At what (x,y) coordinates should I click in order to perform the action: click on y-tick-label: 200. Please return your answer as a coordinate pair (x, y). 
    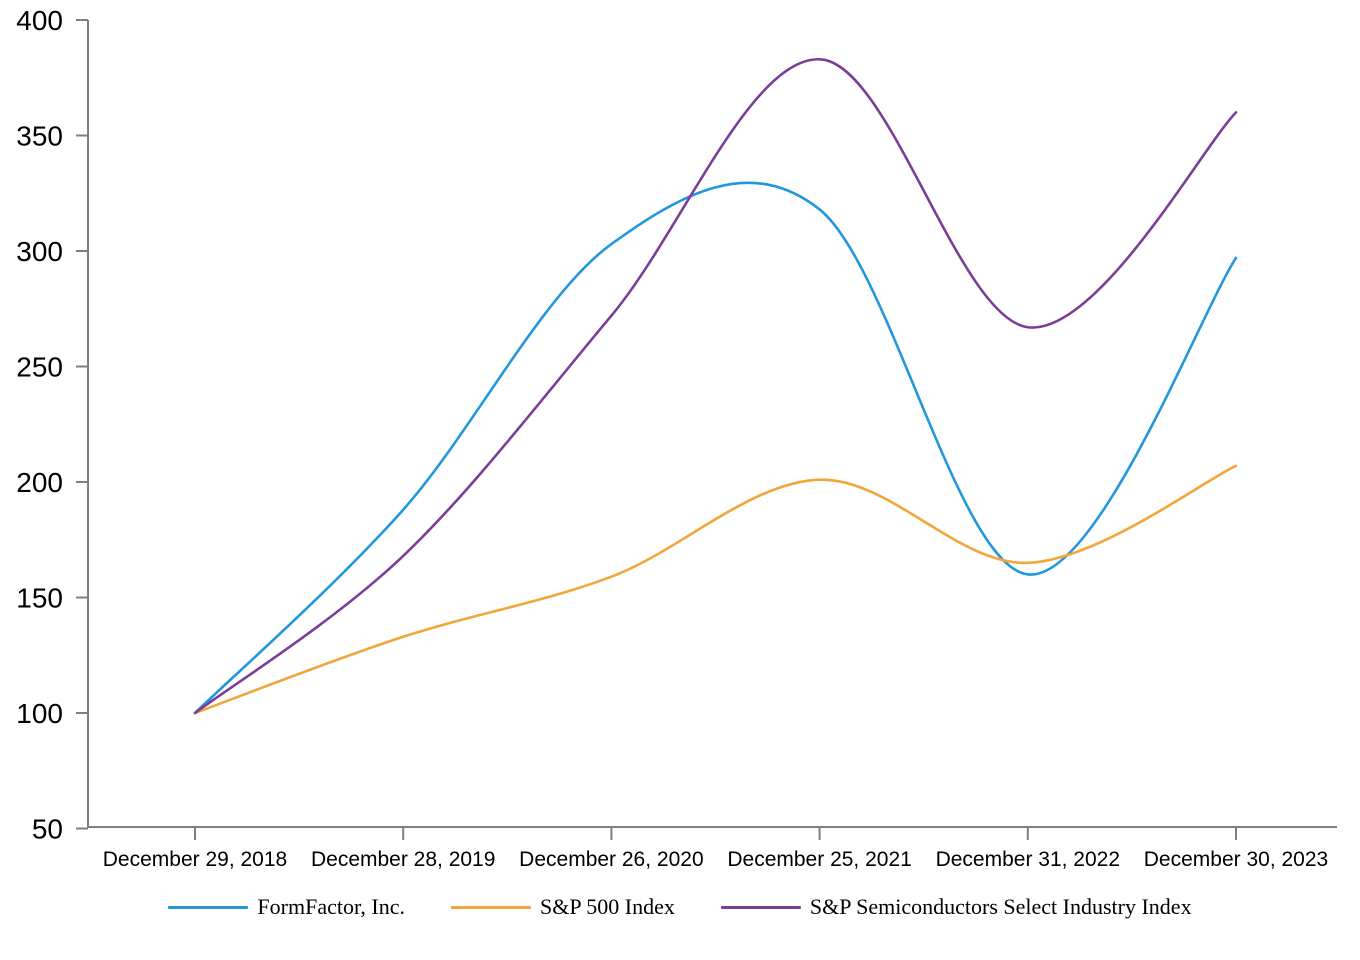
    Looking at the image, I should click on (39, 482).